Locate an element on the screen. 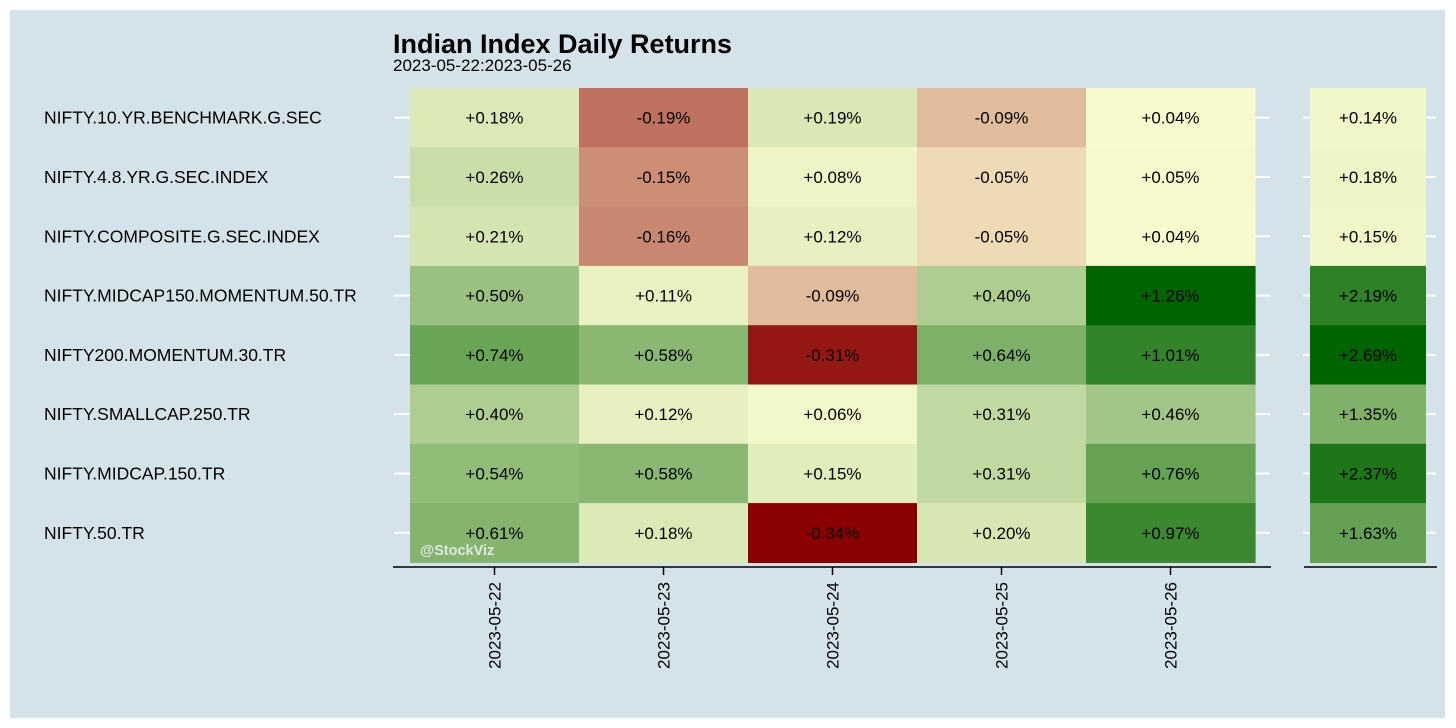  total-value-label: +1.63% is located at coordinates (1368, 533).